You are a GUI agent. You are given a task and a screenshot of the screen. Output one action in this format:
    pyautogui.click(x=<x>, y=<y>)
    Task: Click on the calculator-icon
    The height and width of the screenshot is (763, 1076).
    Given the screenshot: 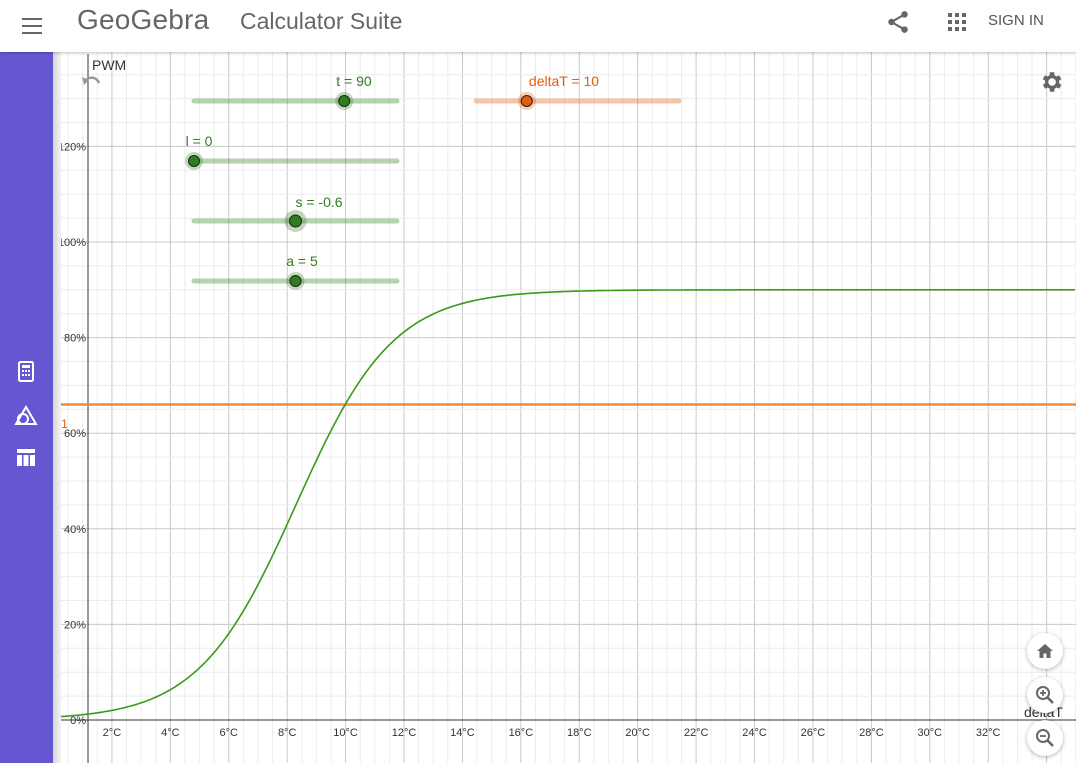 What is the action you would take?
    pyautogui.click(x=26, y=371)
    